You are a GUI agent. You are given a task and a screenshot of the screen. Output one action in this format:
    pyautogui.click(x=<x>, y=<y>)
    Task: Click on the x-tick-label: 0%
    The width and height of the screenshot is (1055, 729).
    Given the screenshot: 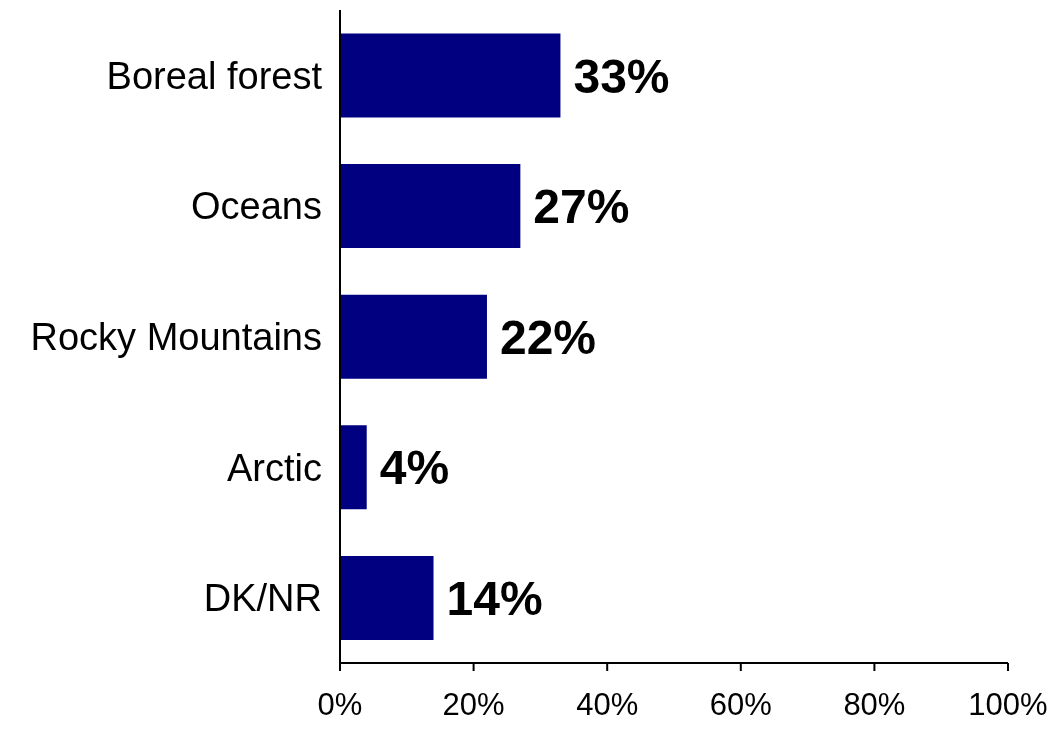 What is the action you would take?
    pyautogui.click(x=340, y=705)
    